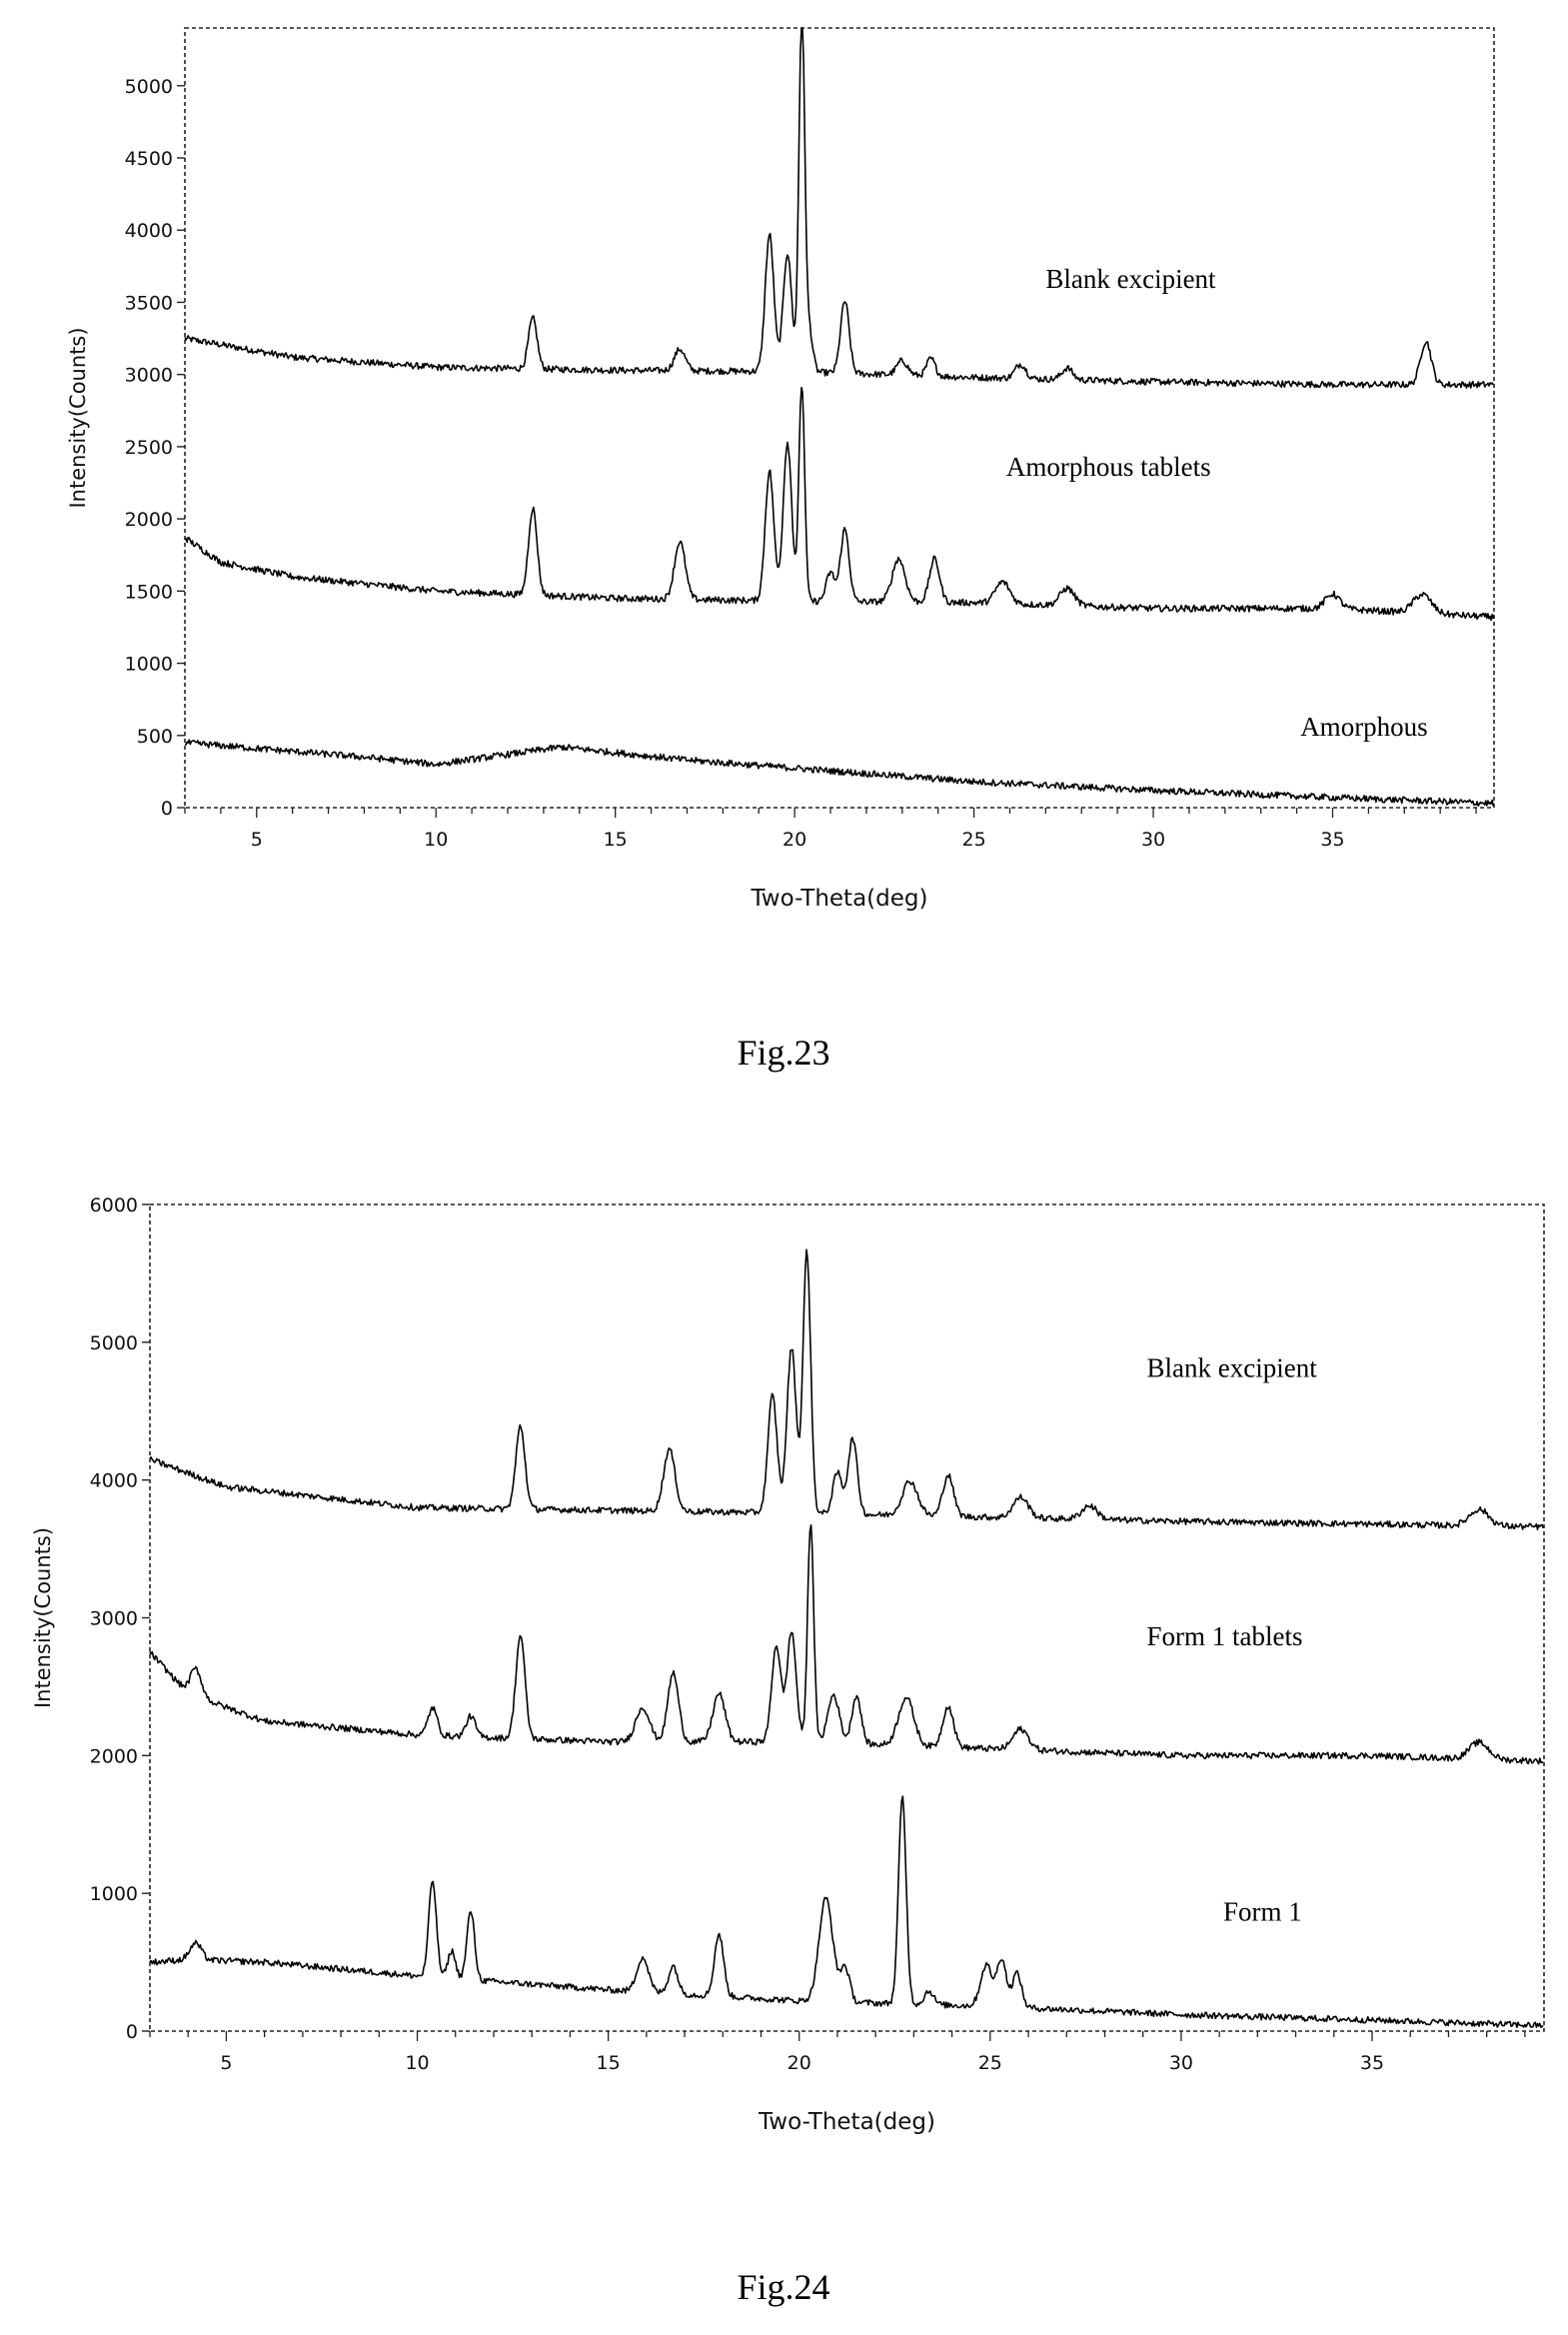 This screenshot has height=2335, width=1568. I want to click on series-label: Amorphous, so click(1364, 727).